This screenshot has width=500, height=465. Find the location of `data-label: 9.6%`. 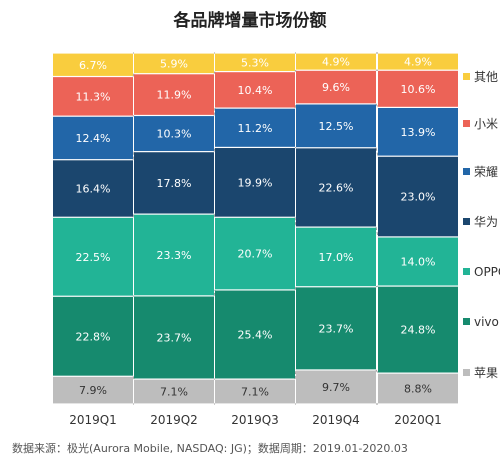

data-label: 9.6% is located at coordinates (336, 87).